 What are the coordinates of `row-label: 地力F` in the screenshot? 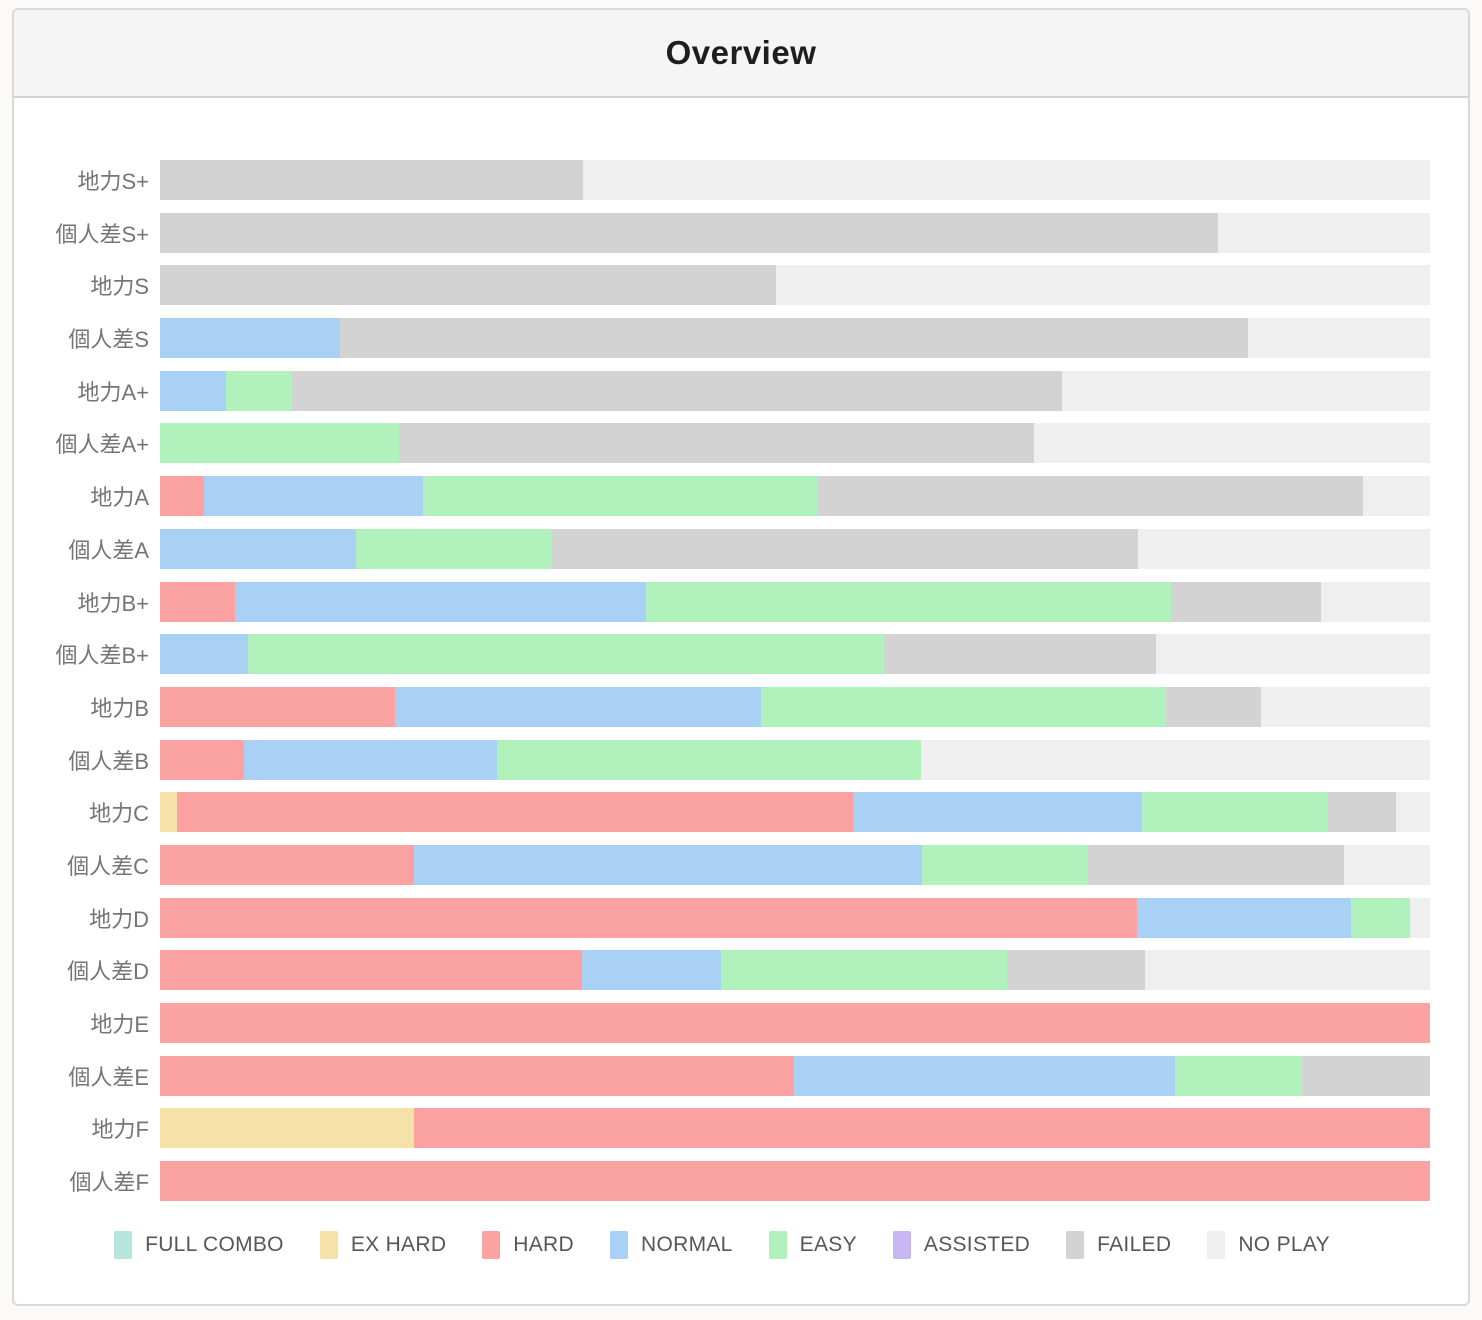 It's located at (120, 1130).